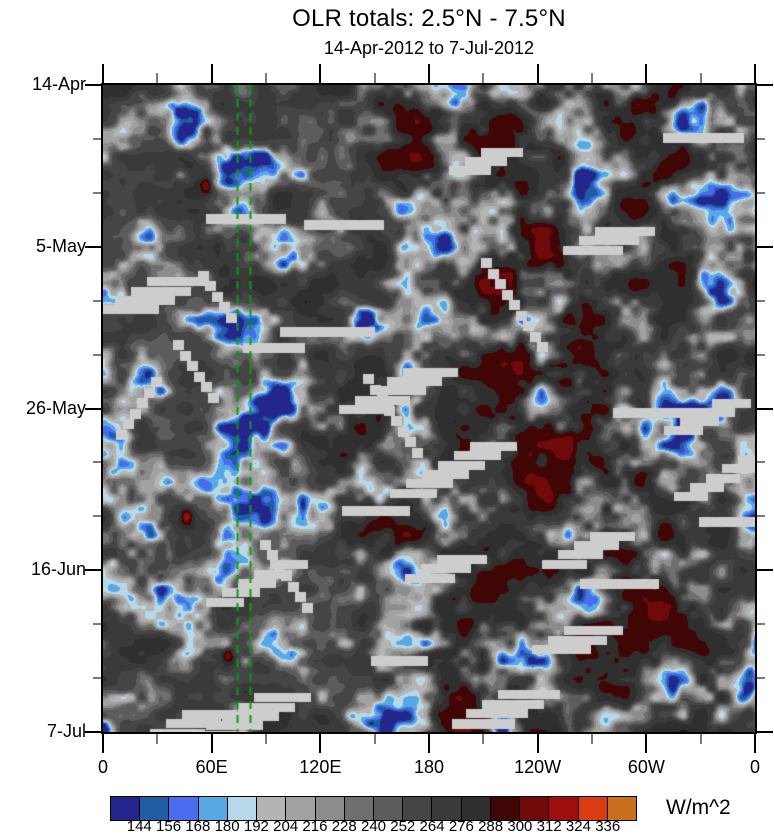 Image resolution: width=774 pixels, height=834 pixels. Describe the element at coordinates (227, 826) in the screenshot. I see `colorbar-tick-label: 180` at that location.